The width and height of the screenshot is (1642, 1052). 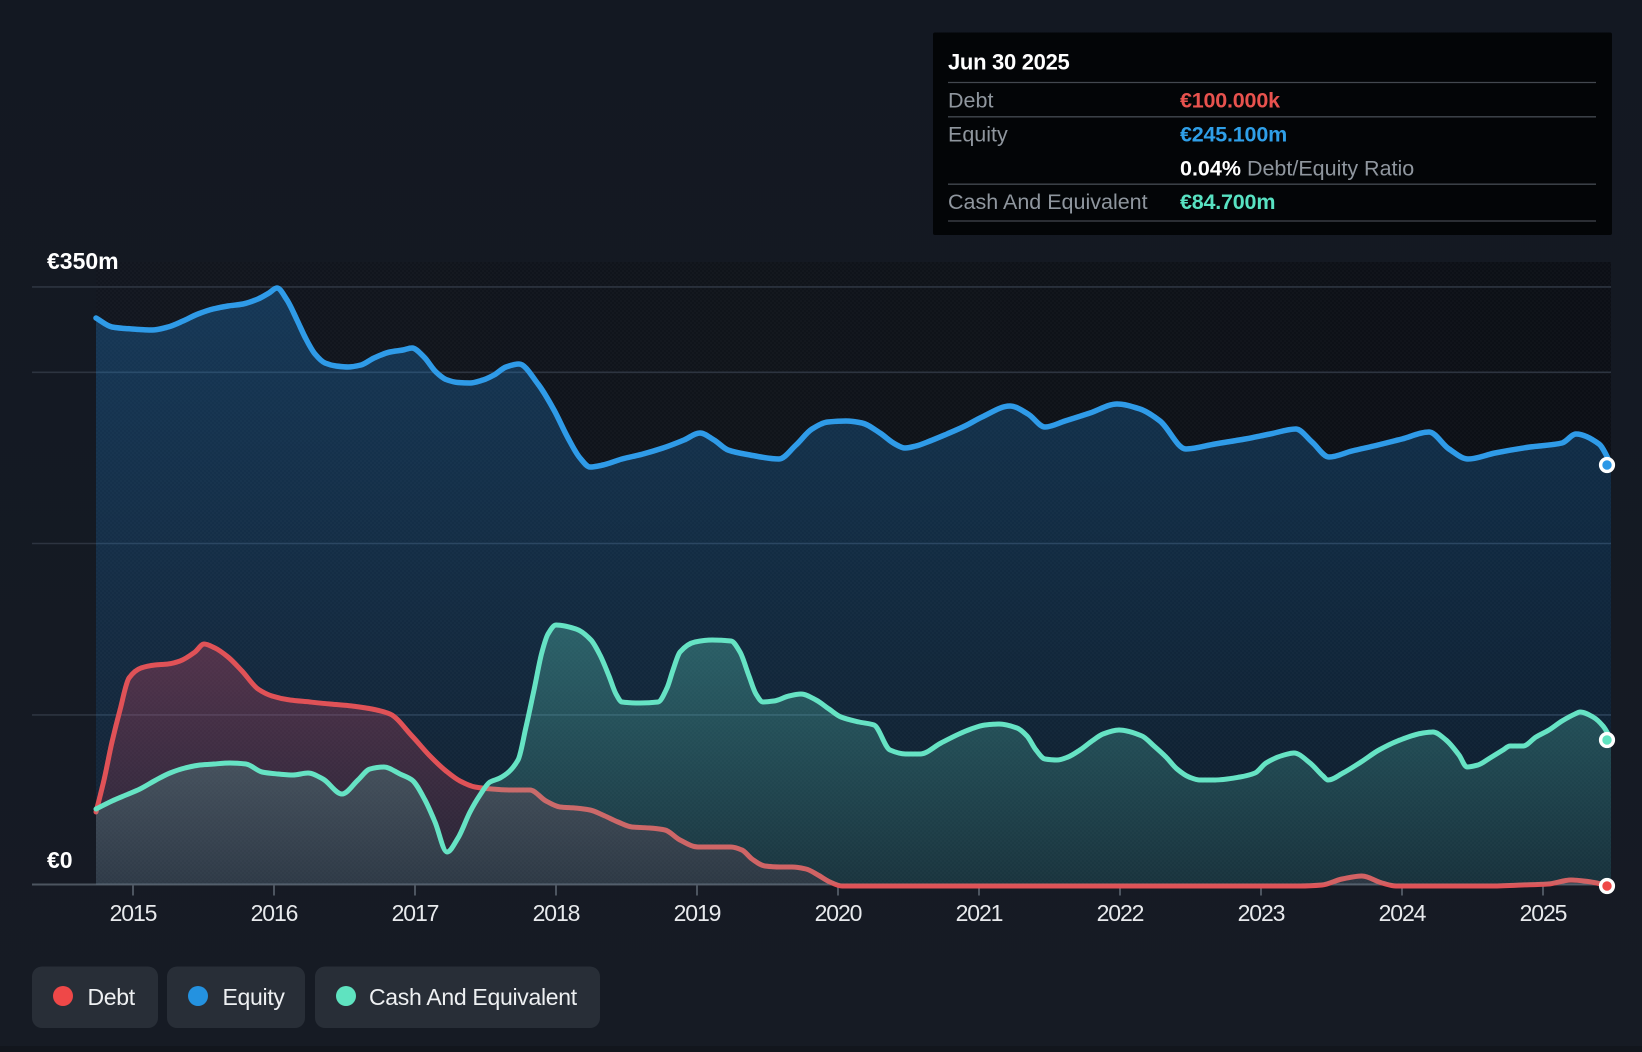 I want to click on svg-text: 2017, so click(x=415, y=913).